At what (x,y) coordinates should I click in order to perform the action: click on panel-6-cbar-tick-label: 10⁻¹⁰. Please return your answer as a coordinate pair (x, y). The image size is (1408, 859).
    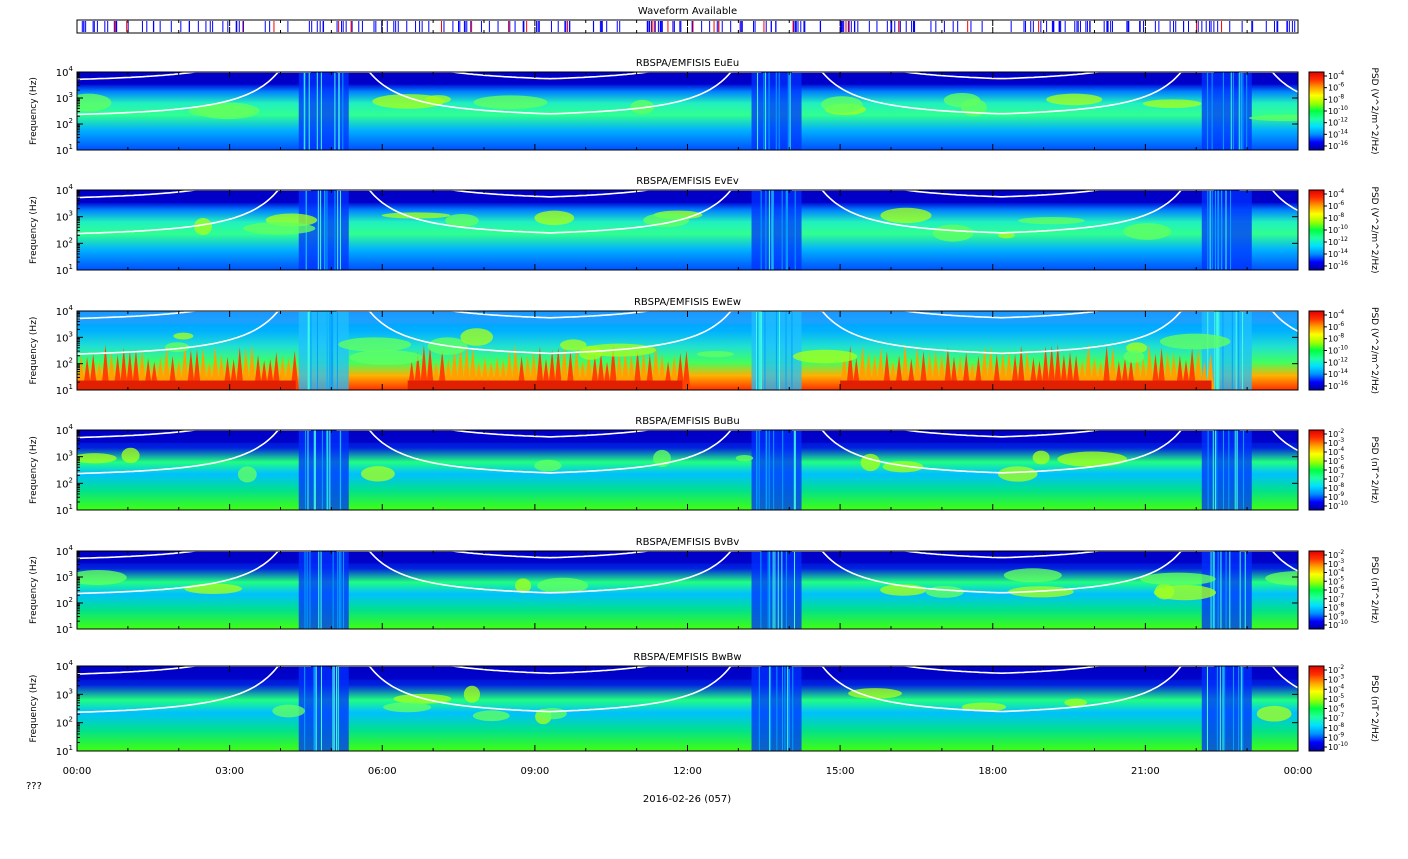
    Looking at the image, I should click on (1338, 746).